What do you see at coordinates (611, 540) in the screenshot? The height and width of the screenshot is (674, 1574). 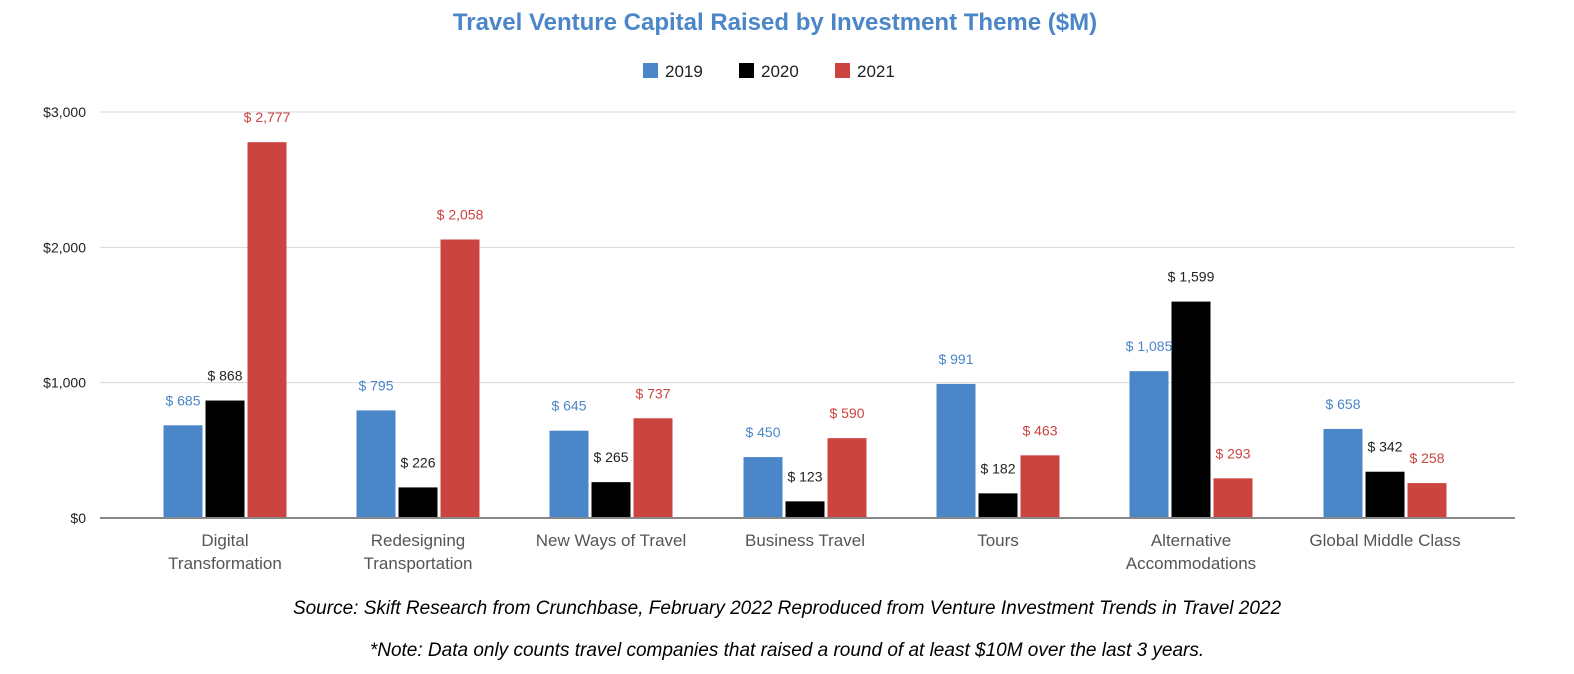 I see `x-tick-label: New Ways of Travel` at bounding box center [611, 540].